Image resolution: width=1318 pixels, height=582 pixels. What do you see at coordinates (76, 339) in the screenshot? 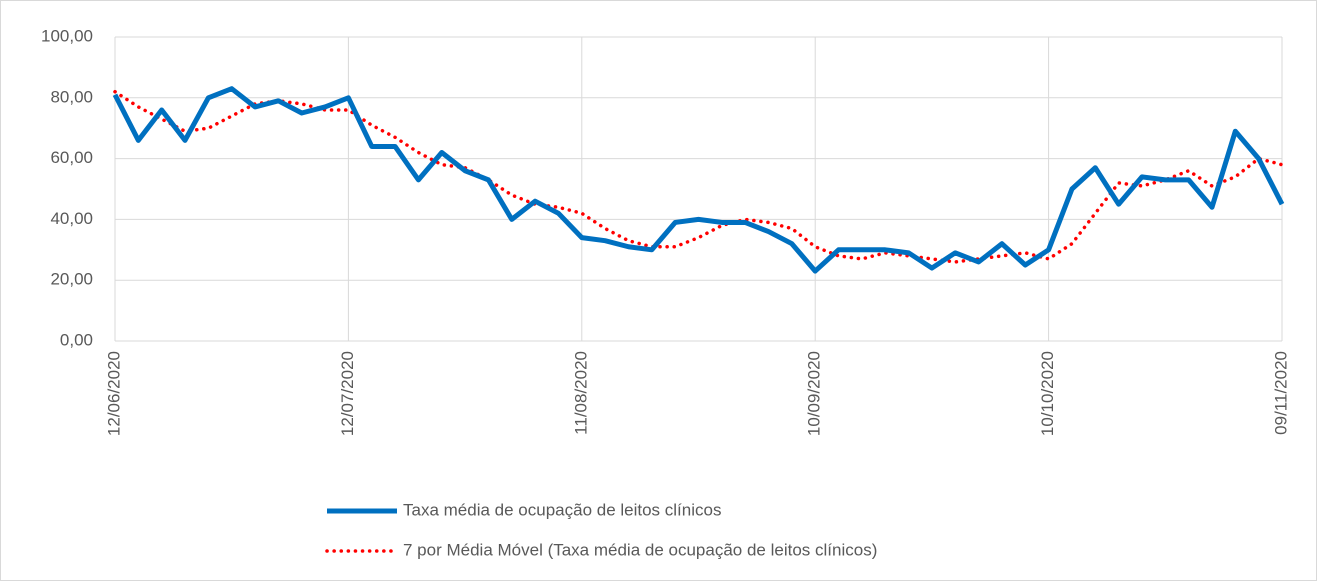
I see `y-tick-label: 0,00` at bounding box center [76, 339].